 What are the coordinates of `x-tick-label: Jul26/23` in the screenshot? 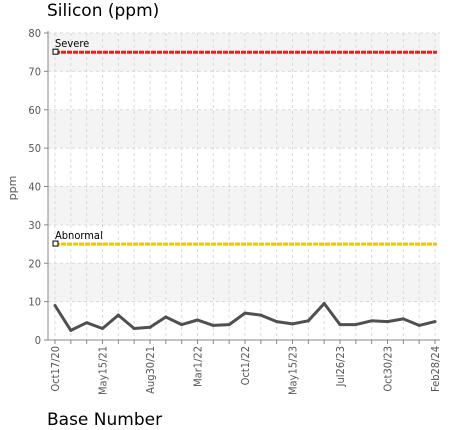 It's located at (340, 366).